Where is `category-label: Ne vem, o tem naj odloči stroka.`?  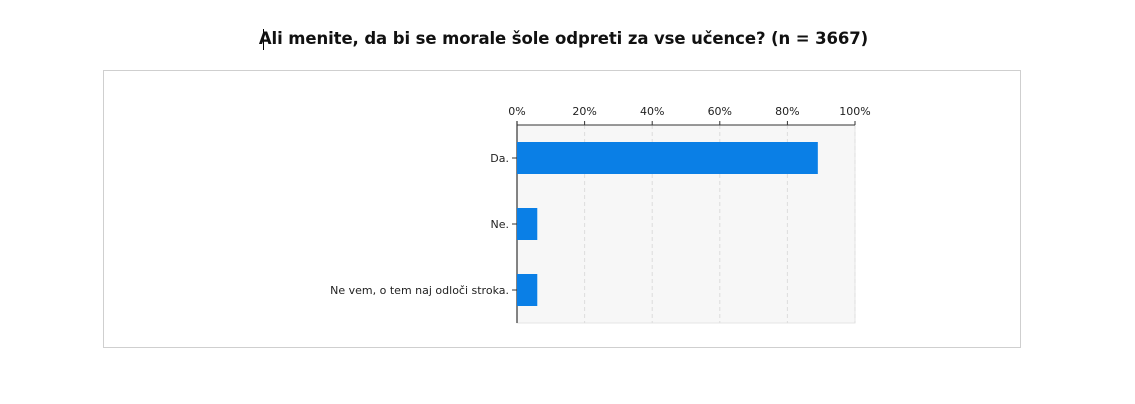
category-label: Ne vem, o tem naj odloči stroka. is located at coordinates (419, 290).